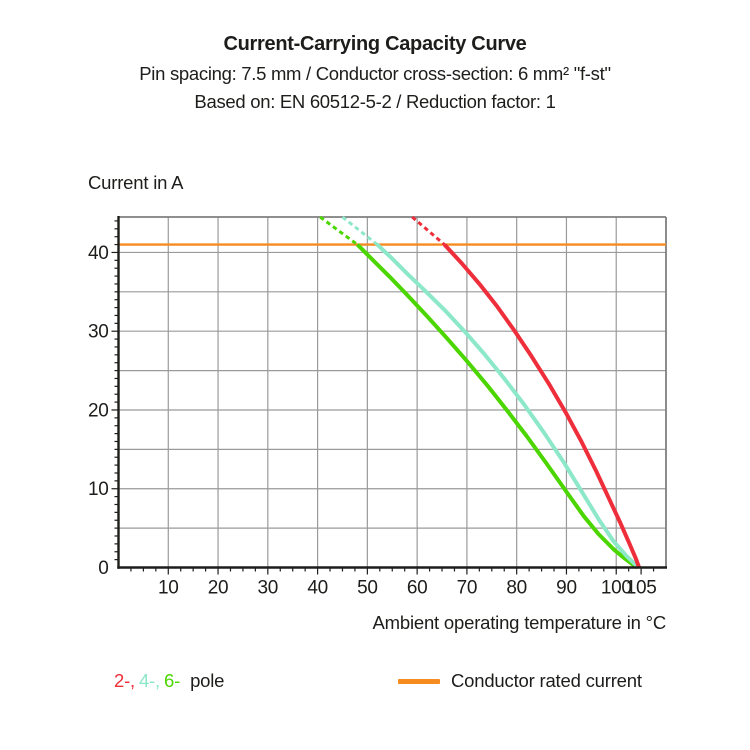 Image resolution: width=750 pixels, height=750 pixels. What do you see at coordinates (317, 588) in the screenshot?
I see `x-tick-label: 40` at bounding box center [317, 588].